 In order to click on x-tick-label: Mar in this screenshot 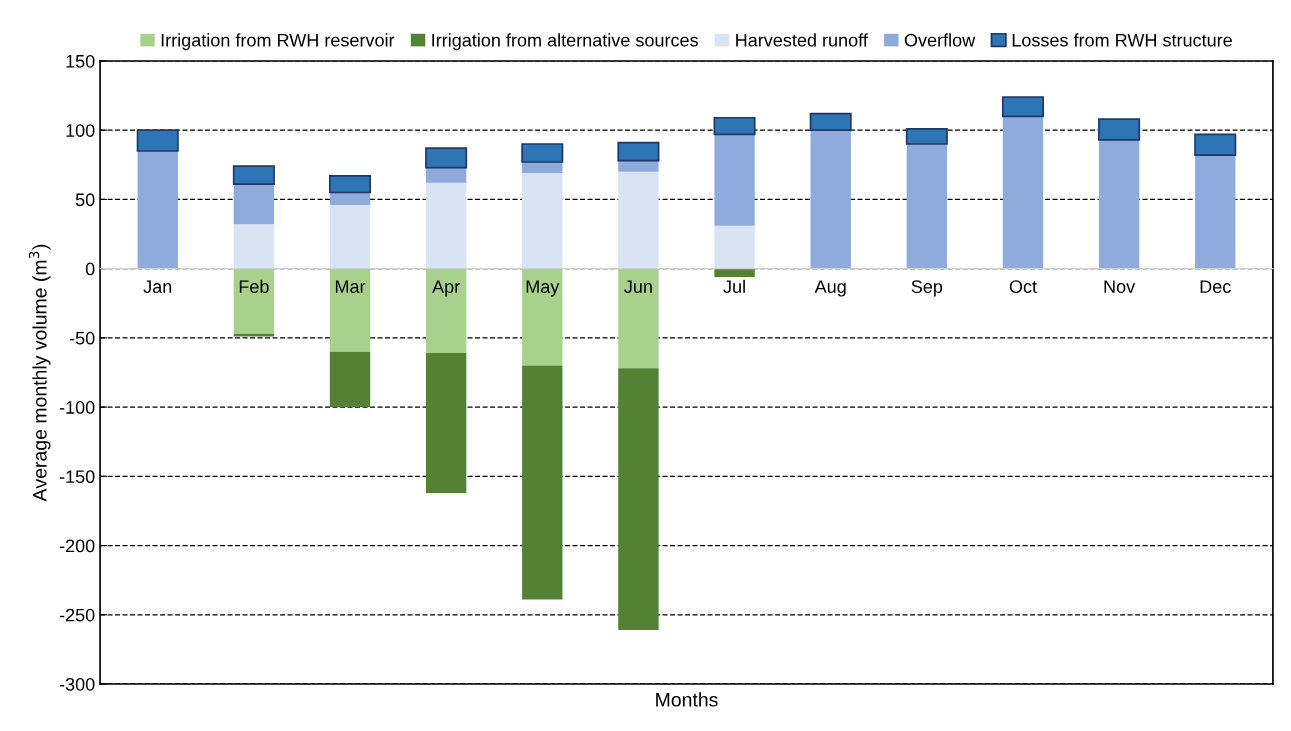, I will do `click(350, 287)`.